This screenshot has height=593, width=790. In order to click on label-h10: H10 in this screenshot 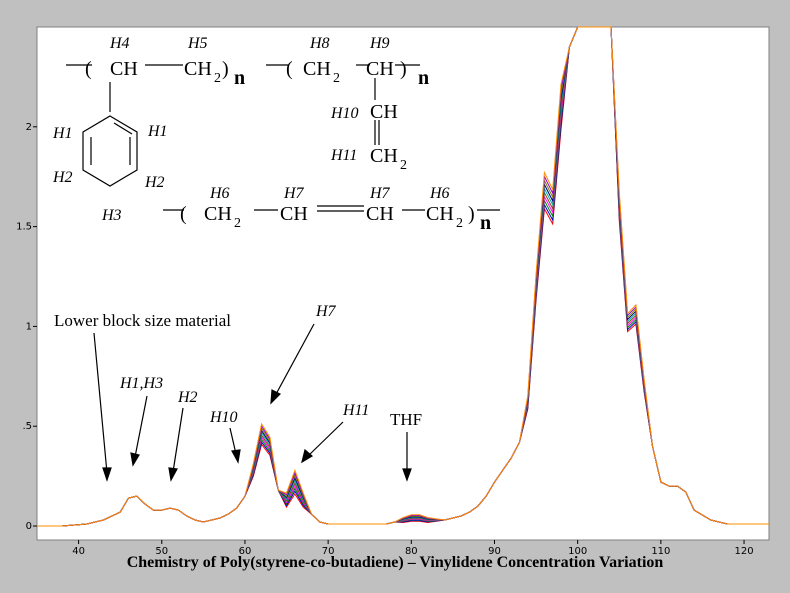, I will do `click(344, 113)`.